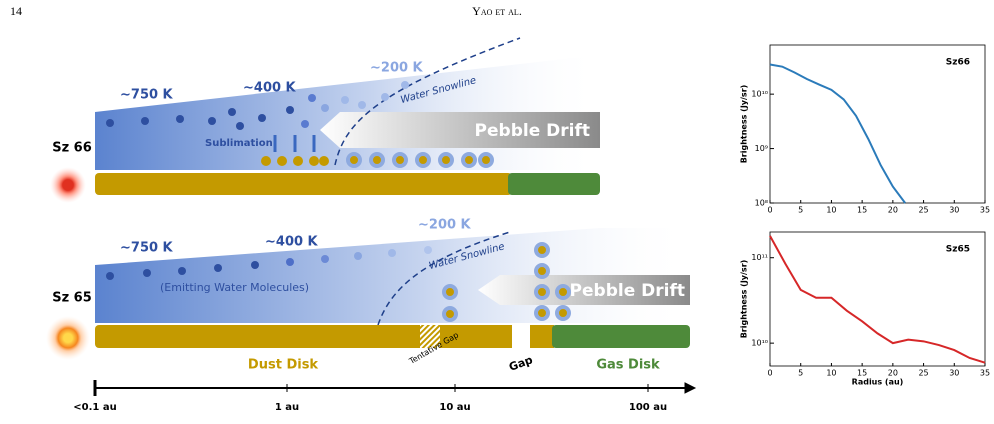 The width and height of the screenshot is (994, 424). I want to click on chart-title: Sz65, so click(958, 250).